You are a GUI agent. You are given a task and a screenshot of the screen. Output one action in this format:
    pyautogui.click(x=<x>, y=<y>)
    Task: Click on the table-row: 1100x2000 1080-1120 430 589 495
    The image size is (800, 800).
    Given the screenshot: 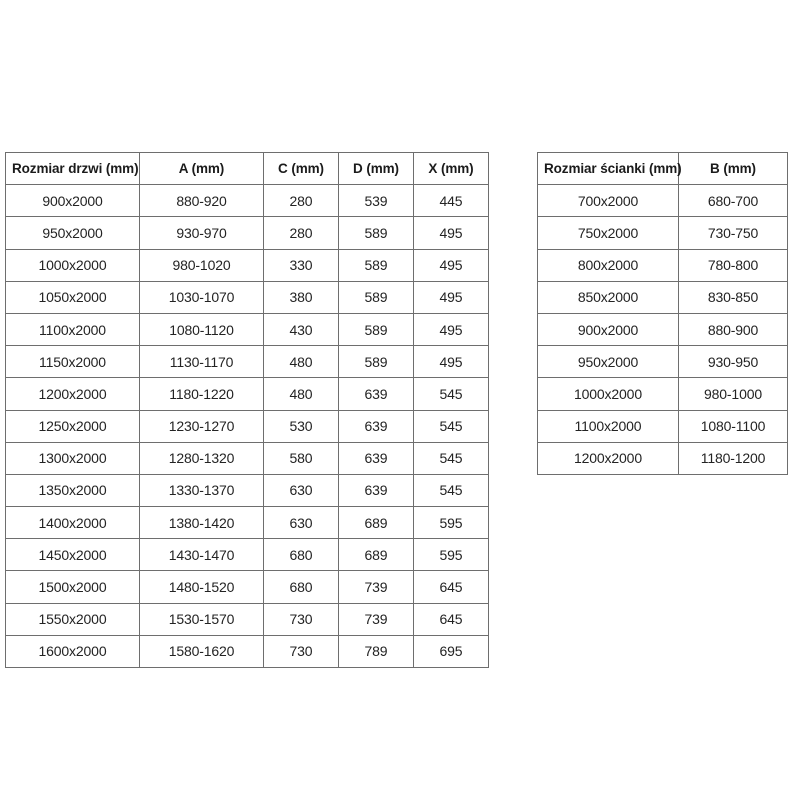 What is the action you would take?
    pyautogui.click(x=247, y=329)
    